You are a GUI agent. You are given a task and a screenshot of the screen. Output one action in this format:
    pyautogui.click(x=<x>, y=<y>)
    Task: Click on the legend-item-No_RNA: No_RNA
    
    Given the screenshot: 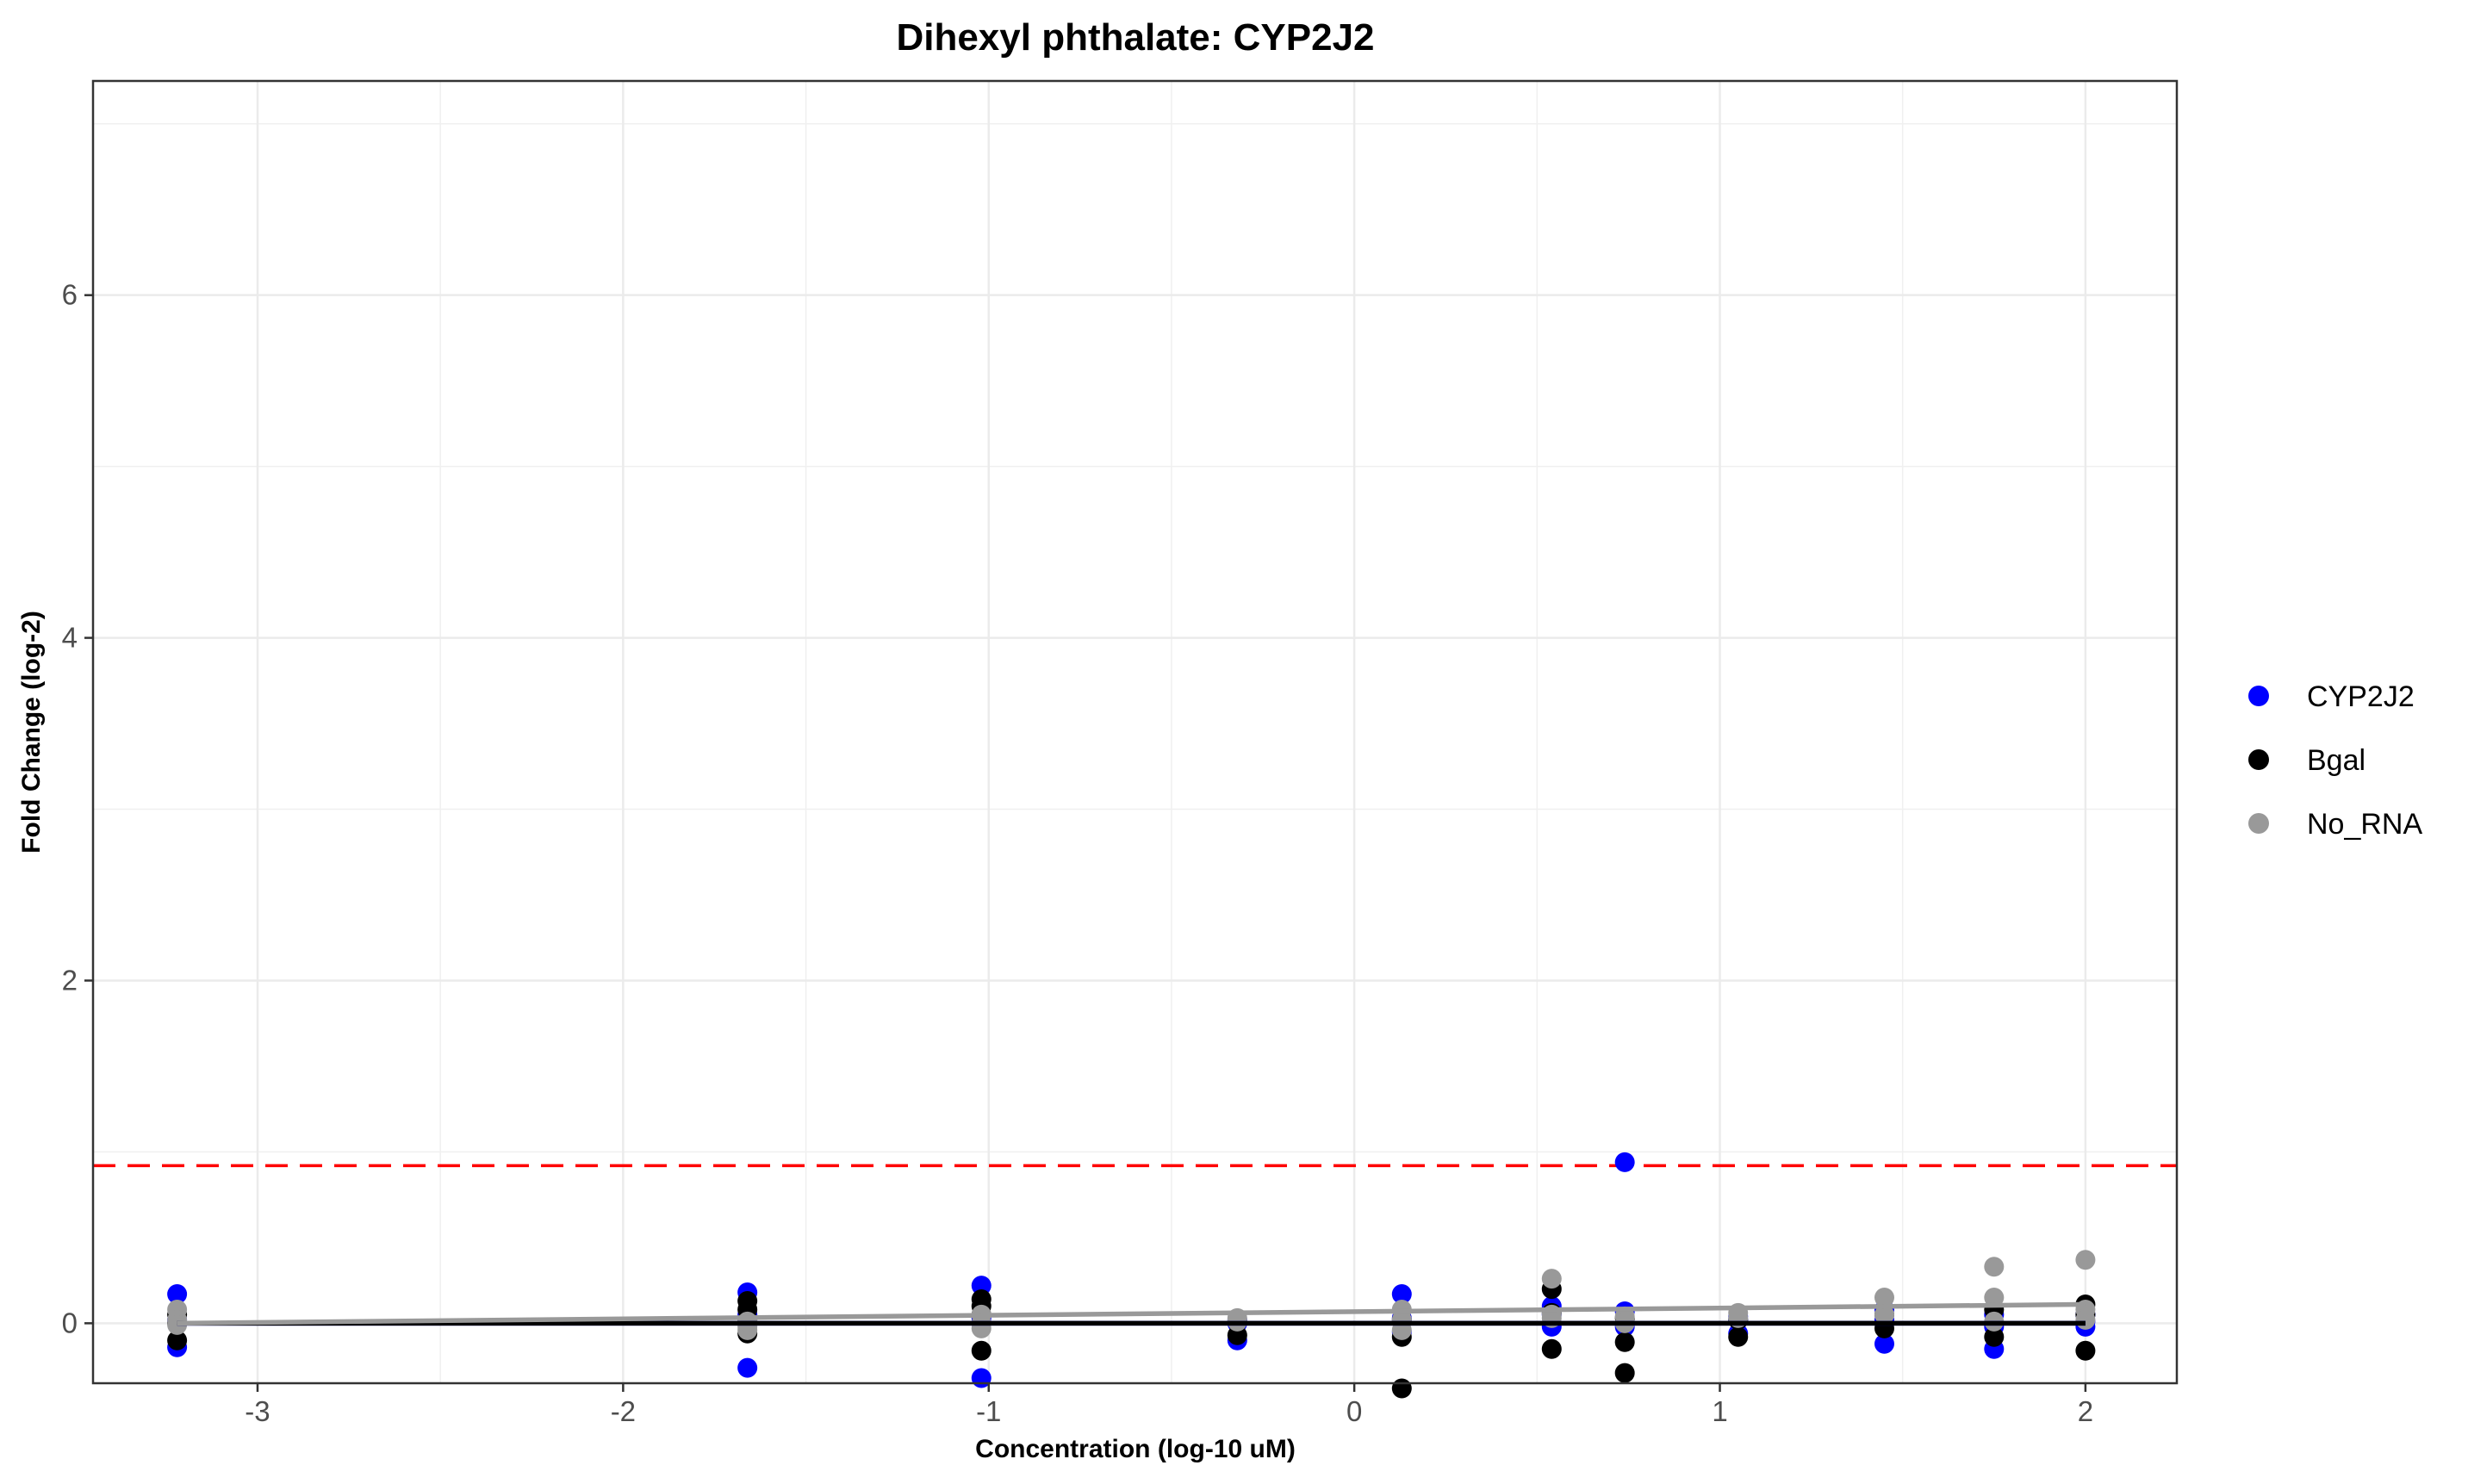 What is the action you would take?
    pyautogui.click(x=2335, y=824)
    